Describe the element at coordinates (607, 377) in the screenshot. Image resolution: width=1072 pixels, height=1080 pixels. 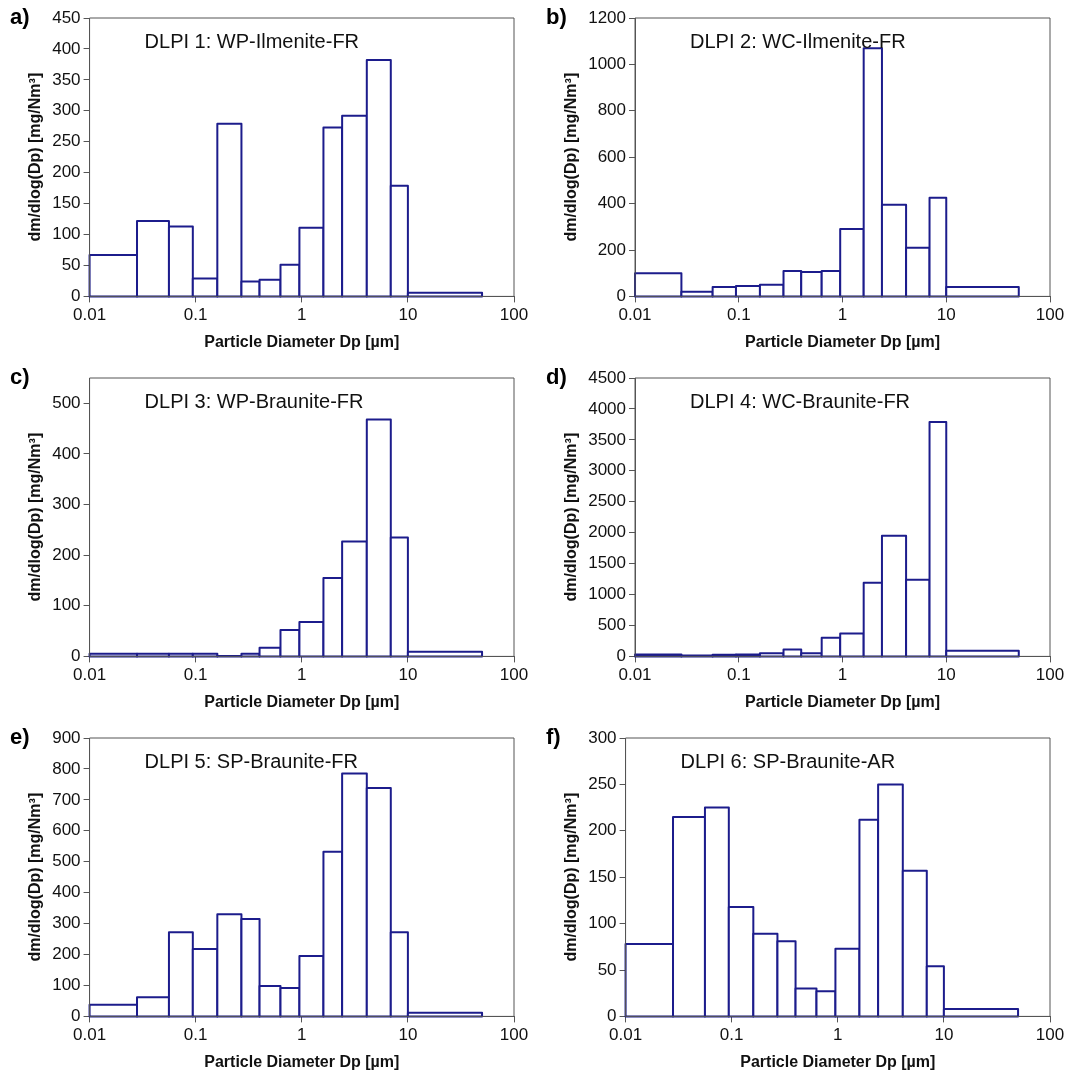
I see `y-tick-label: 4500` at that location.